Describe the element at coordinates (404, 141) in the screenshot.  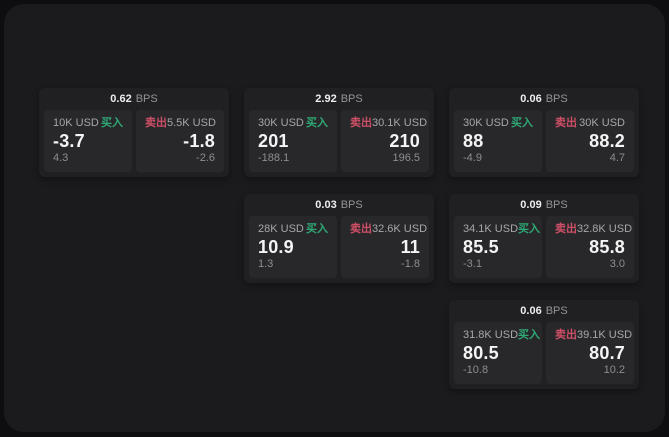
I see `sell-price: 210` at that location.